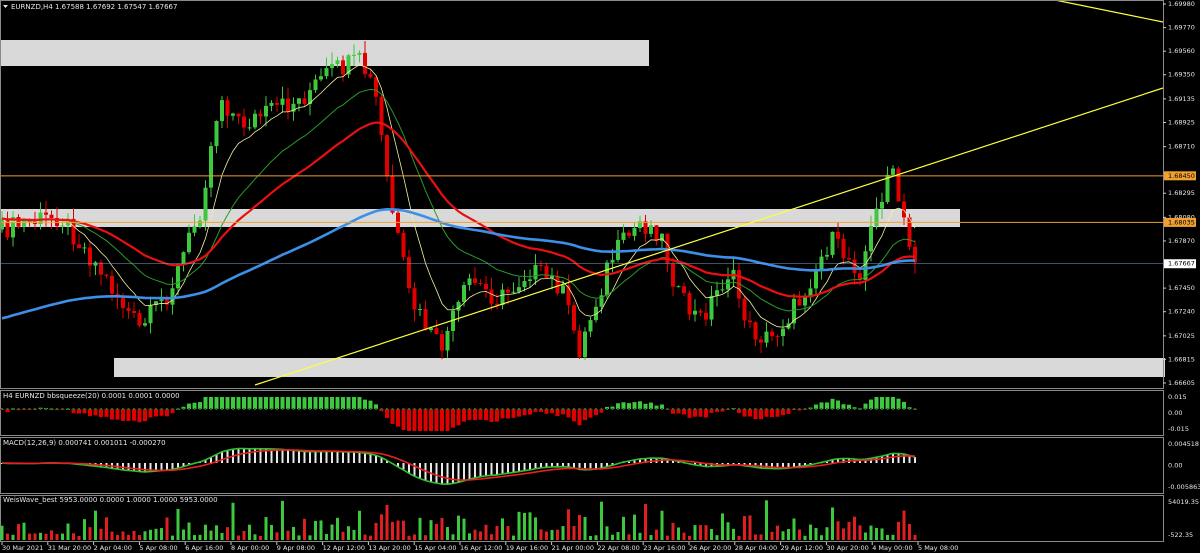 Image resolution: width=1200 pixels, height=553 pixels. Describe the element at coordinates (22, 548) in the screenshot. I see `time-label: 30 Mar 2021` at that location.